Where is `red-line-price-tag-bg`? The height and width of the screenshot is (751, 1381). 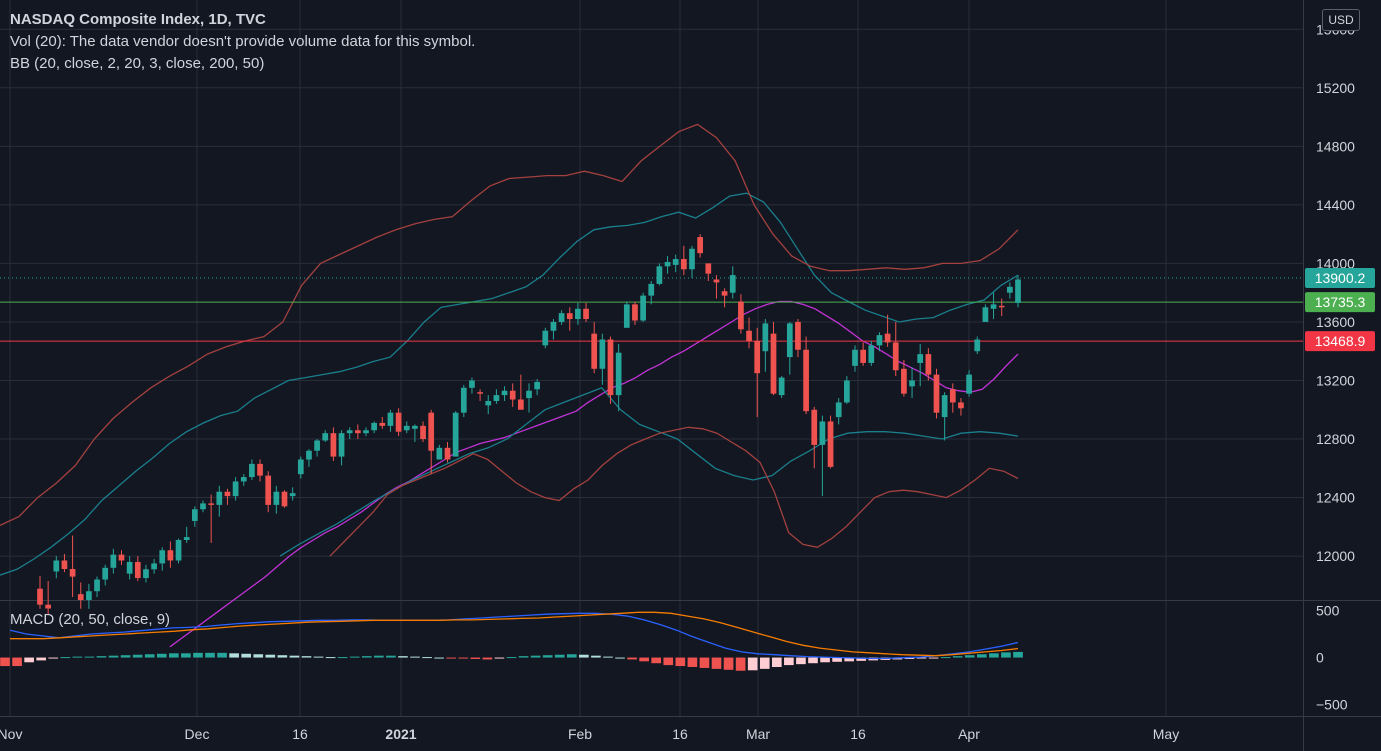 red-line-price-tag-bg is located at coordinates (1340, 341).